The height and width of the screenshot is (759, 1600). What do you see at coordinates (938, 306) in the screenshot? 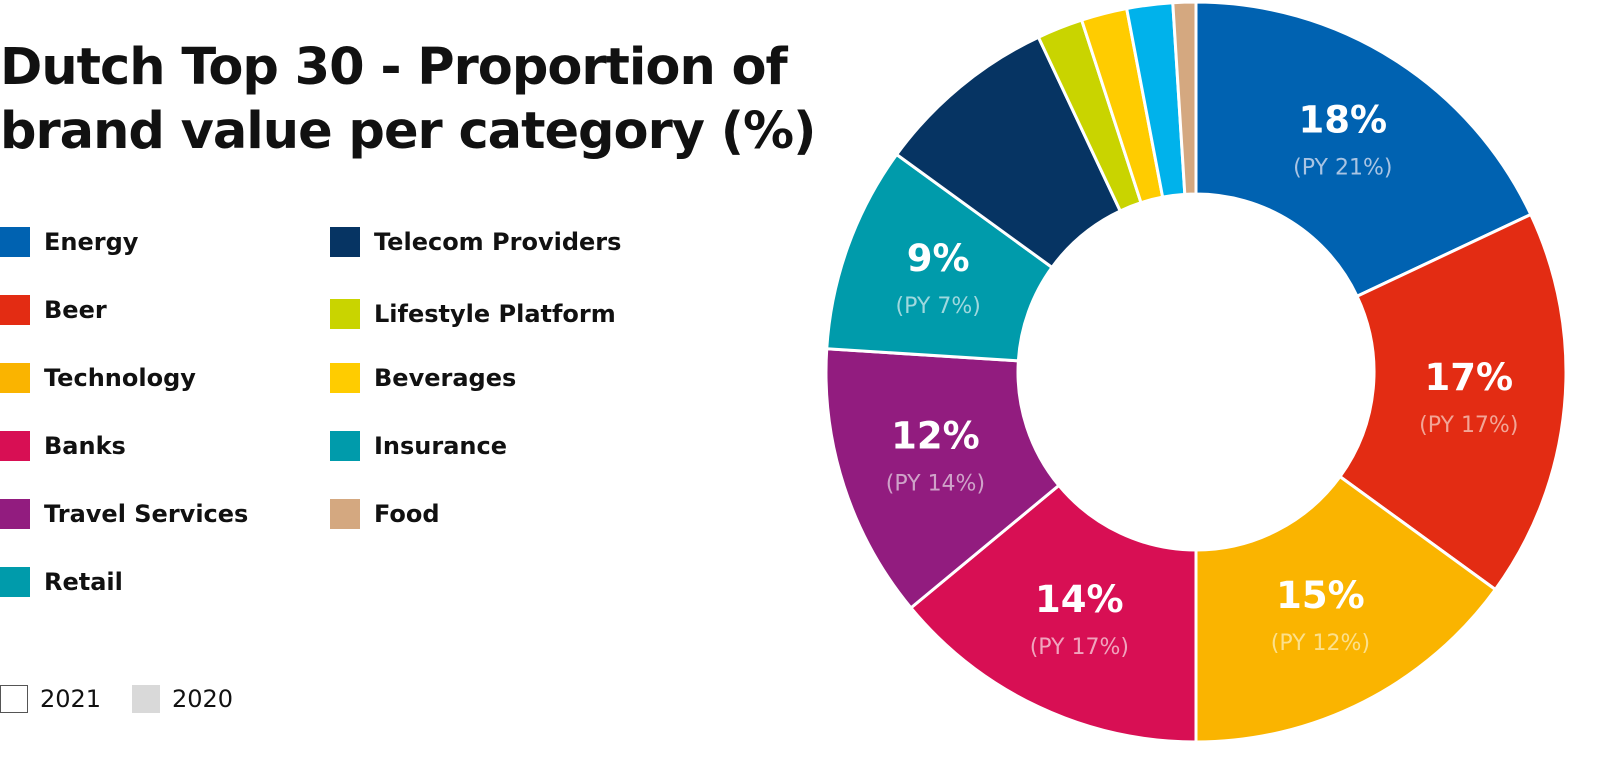
I see `slice-previous-year-label: (PY 7%)` at bounding box center [938, 306].